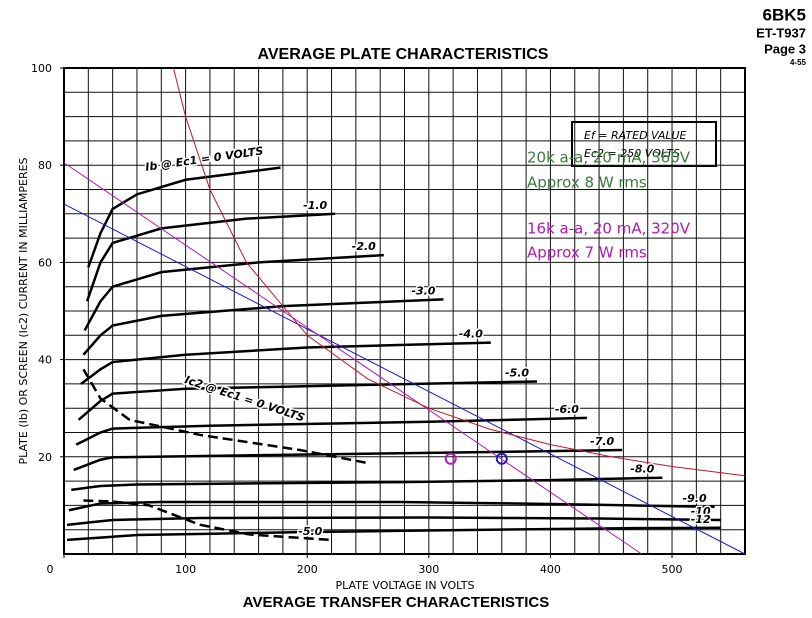 This screenshot has width=812, height=618. I want to click on annotation: Approx 8 W rms, so click(587, 183).